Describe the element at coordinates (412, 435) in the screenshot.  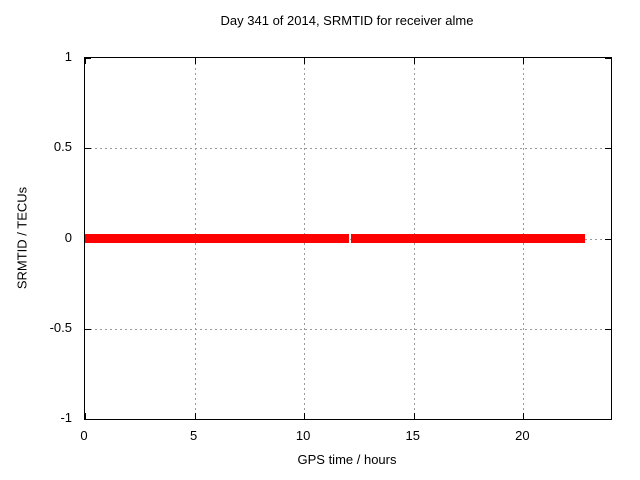
I see `x-tick-label: 15` at that location.